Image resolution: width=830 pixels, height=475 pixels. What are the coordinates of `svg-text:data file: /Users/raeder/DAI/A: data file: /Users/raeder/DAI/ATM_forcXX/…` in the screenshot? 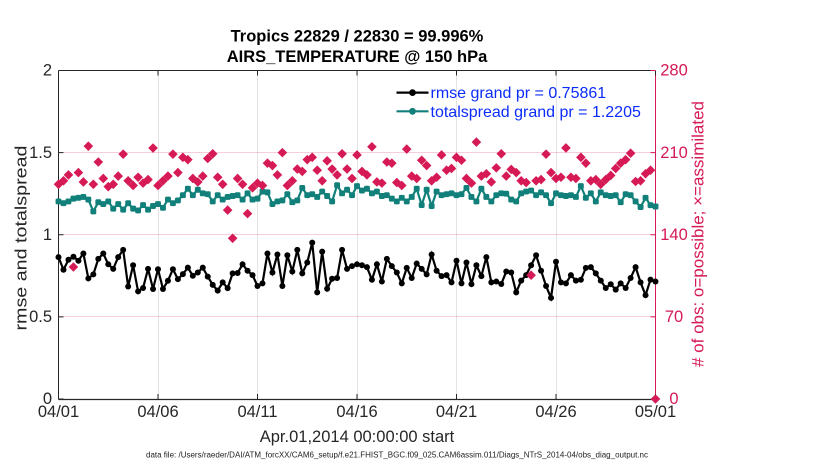 It's located at (397, 455).